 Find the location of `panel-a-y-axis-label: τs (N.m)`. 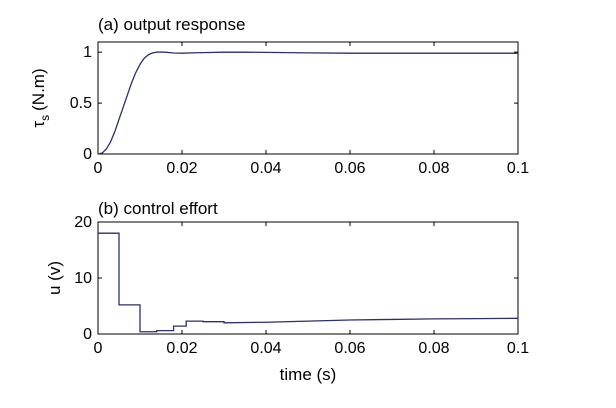

panel-a-y-axis-label: τs (N.m) is located at coordinates (40, 97).